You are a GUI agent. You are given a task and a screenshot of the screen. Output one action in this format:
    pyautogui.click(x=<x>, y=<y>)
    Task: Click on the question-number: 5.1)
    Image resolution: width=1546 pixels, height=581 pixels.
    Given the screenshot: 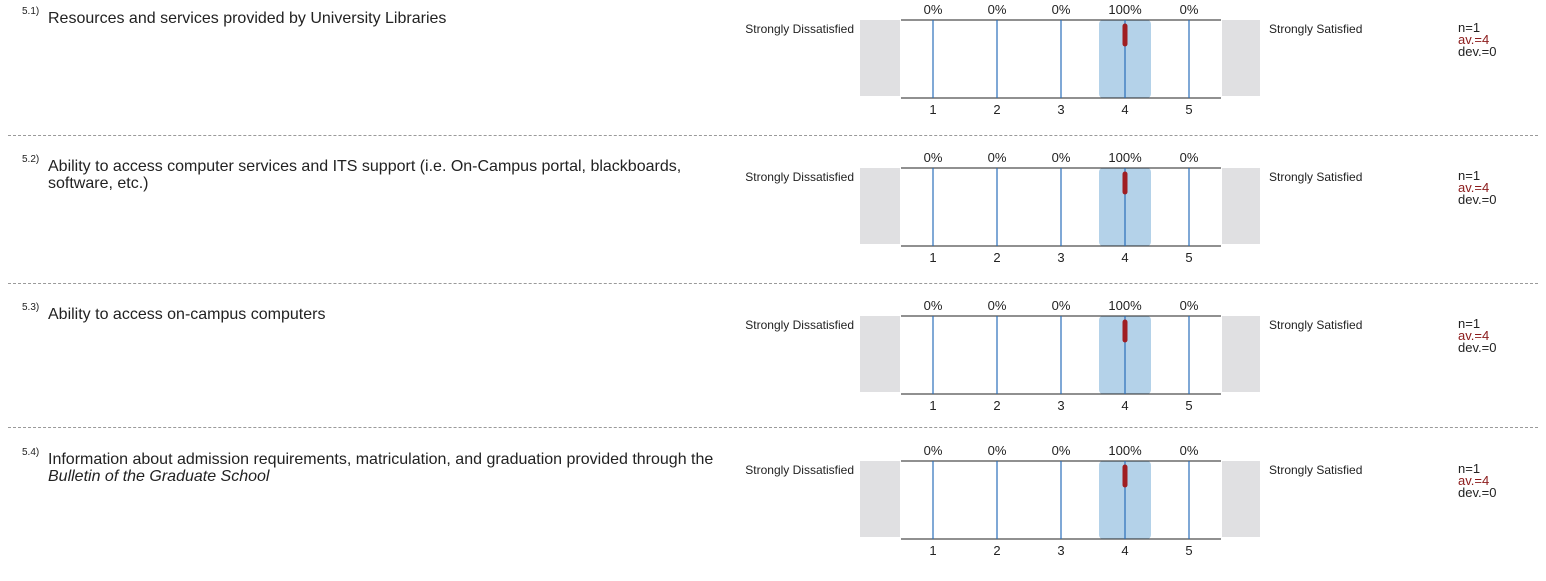 What is the action you would take?
    pyautogui.click(x=31, y=11)
    